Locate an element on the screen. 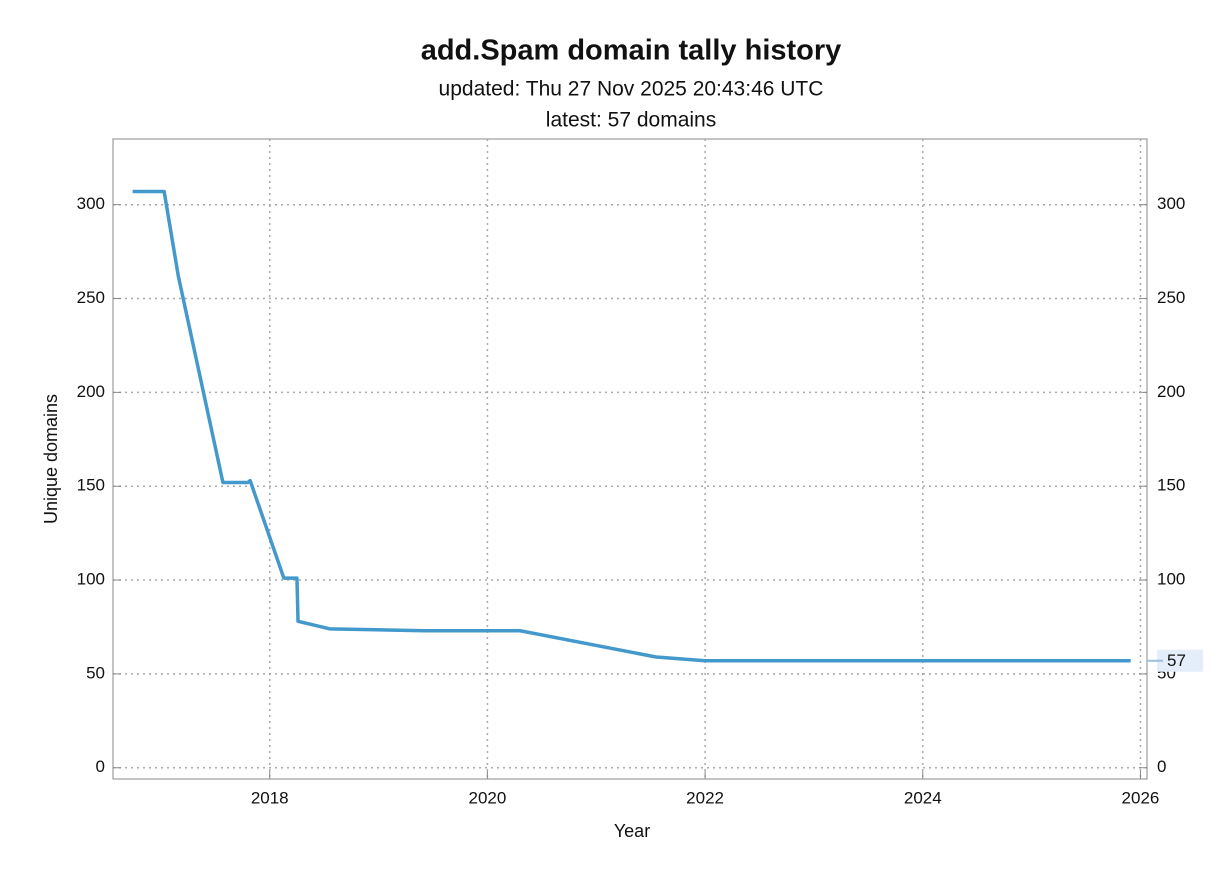  y-tick-label: 50 is located at coordinates (95, 672).